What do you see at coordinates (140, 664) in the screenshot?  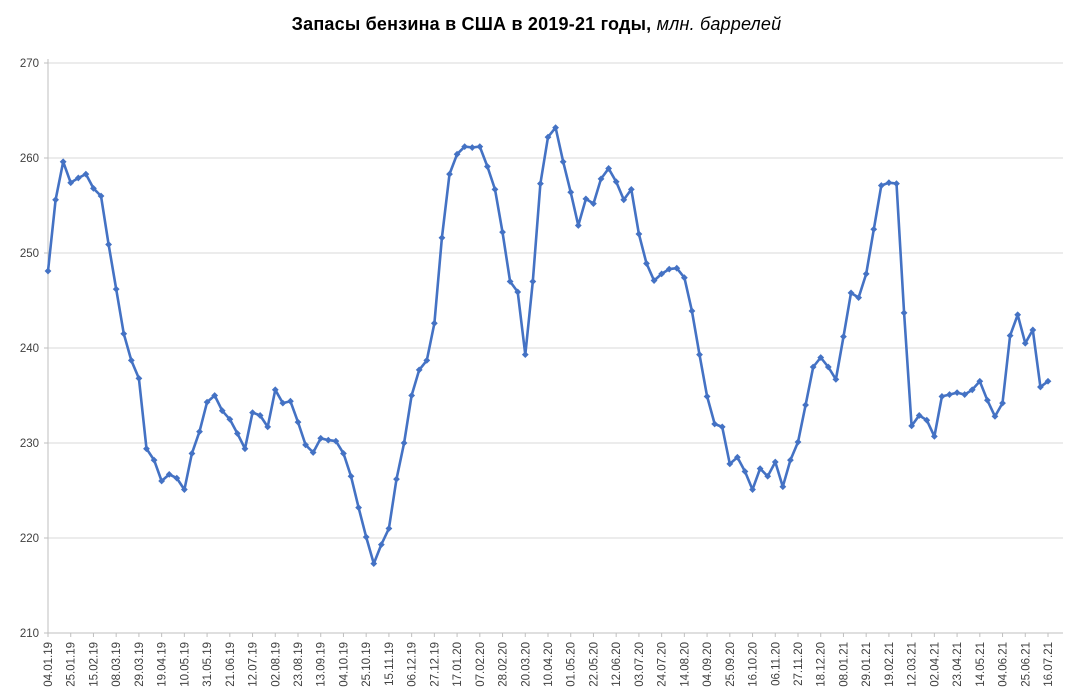 I see `x-tick-label: 29.03.19` at bounding box center [140, 664].